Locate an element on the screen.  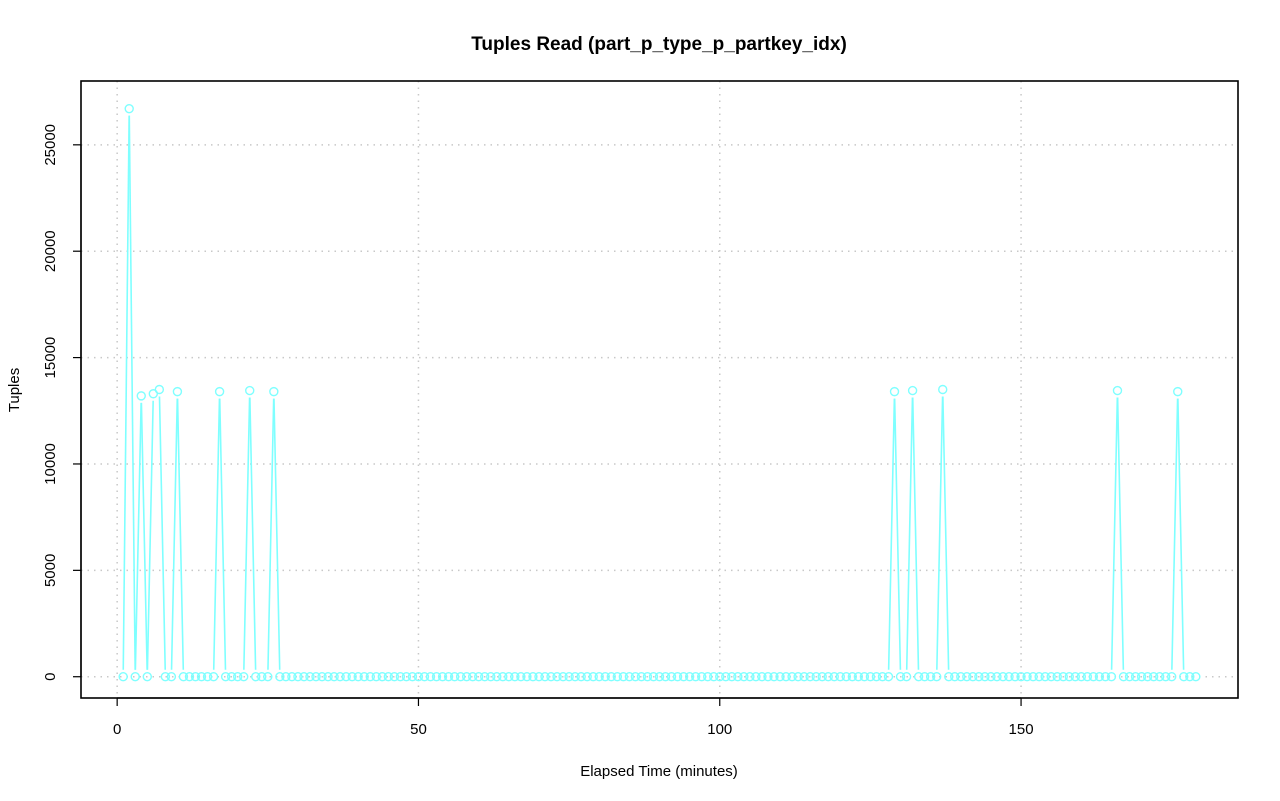
x-axis-label: Elapsed Time (minutes) is located at coordinates (659, 771).